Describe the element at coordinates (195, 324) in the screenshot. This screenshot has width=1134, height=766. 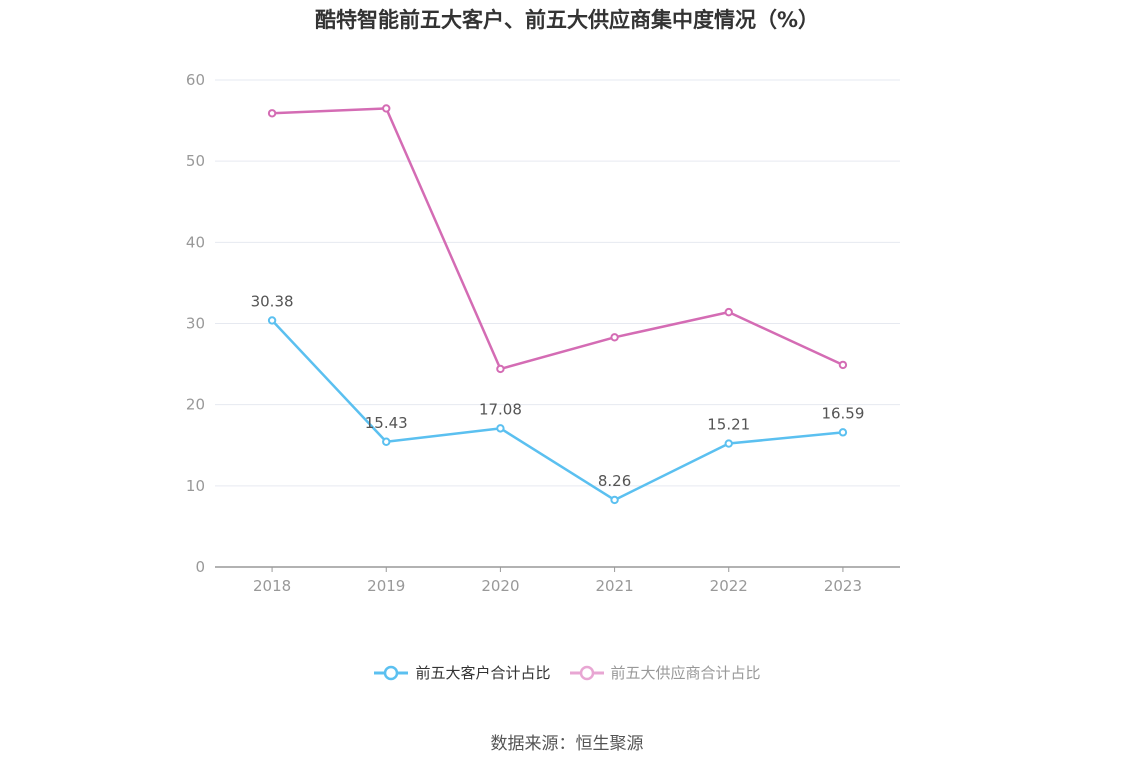
I see `y-tick-label: 30` at that location.